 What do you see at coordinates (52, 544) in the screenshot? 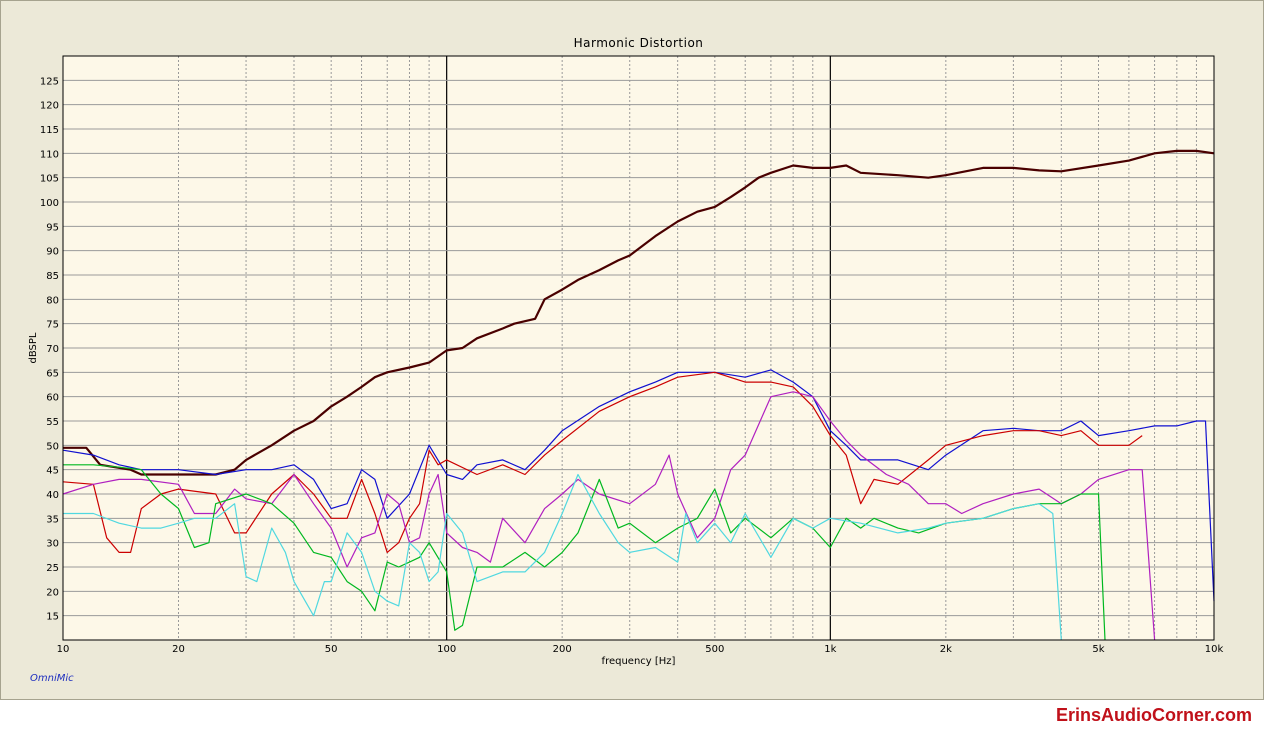
I see `y-tick-label: 30` at bounding box center [52, 544].